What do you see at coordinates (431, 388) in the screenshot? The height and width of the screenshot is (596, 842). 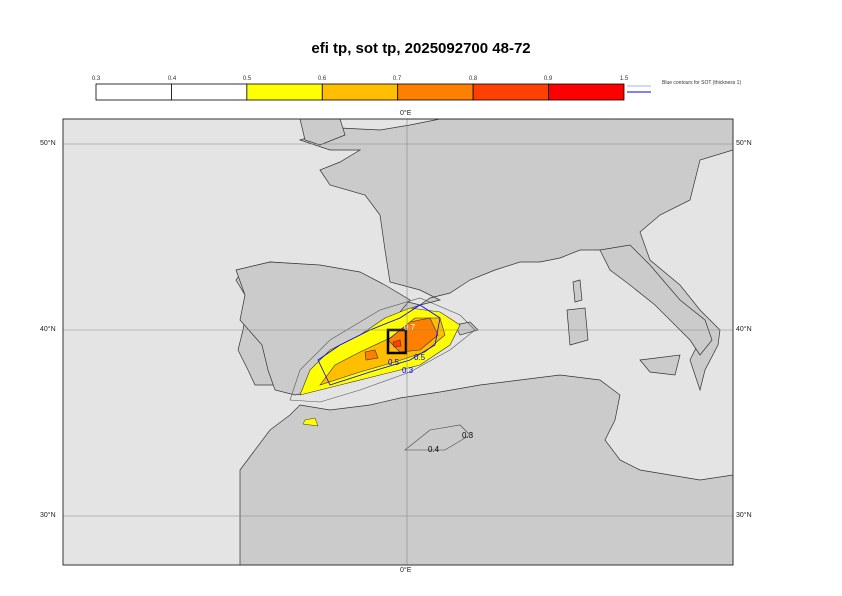 I see `contour-labels: 0.7 0.5 0.3 0.5 0.3 0.4` at bounding box center [431, 388].